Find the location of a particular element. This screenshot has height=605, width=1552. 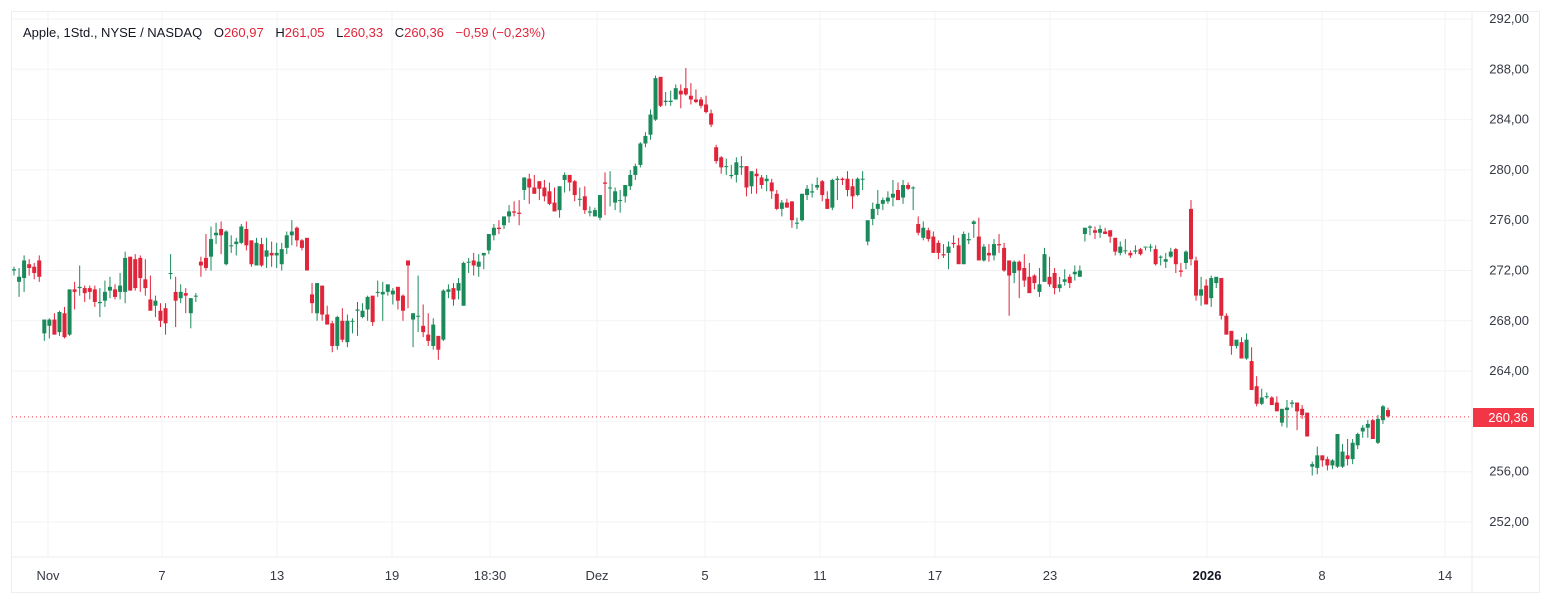

price-tick-label: 252,00 is located at coordinates (1509, 521).